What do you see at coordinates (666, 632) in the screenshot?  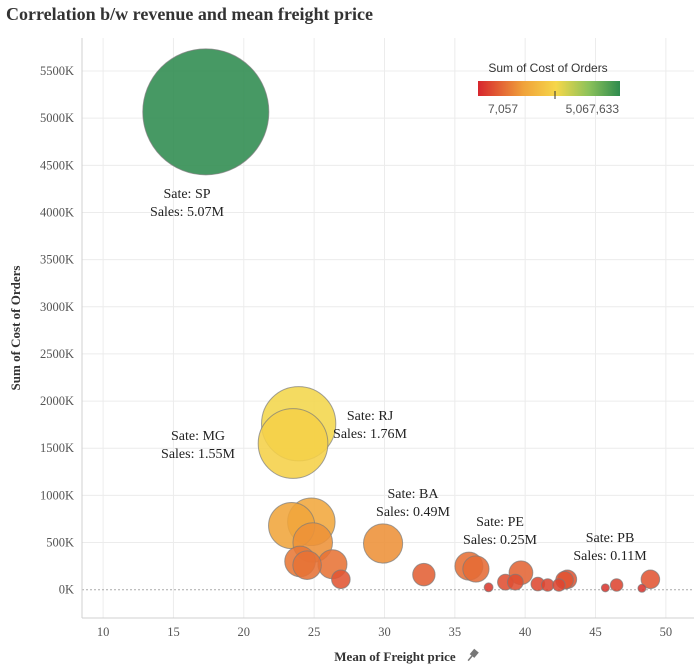 I see `x-tick-label: 50` at bounding box center [666, 632].